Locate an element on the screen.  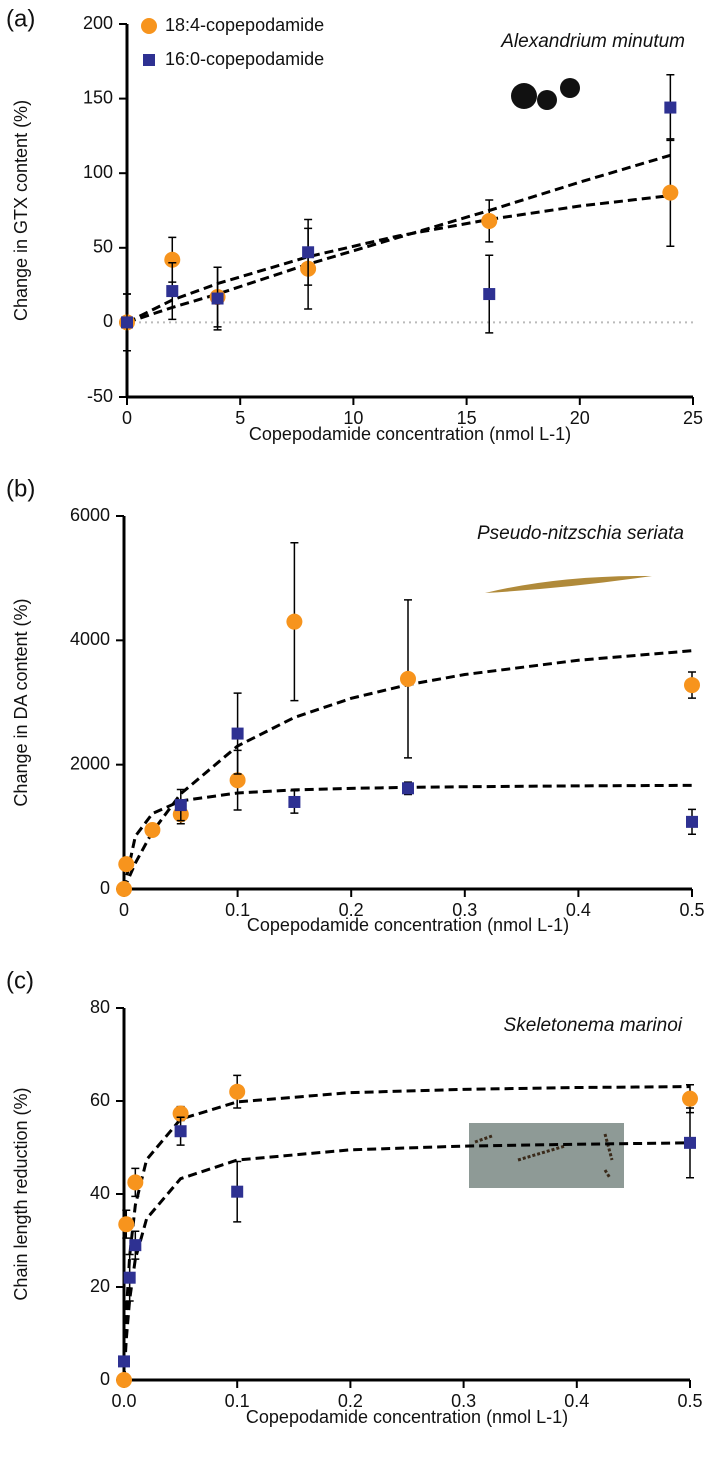
chart-title: Pseudo-nitzschia seriata is located at coordinates (580, 533).